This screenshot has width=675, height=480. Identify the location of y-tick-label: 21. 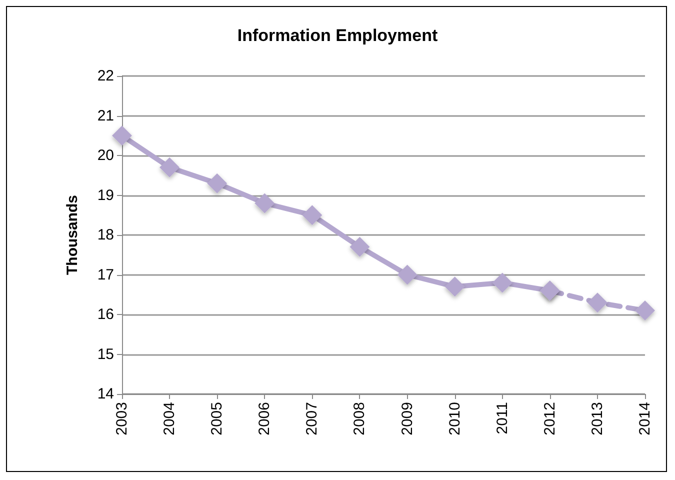
(105, 115).